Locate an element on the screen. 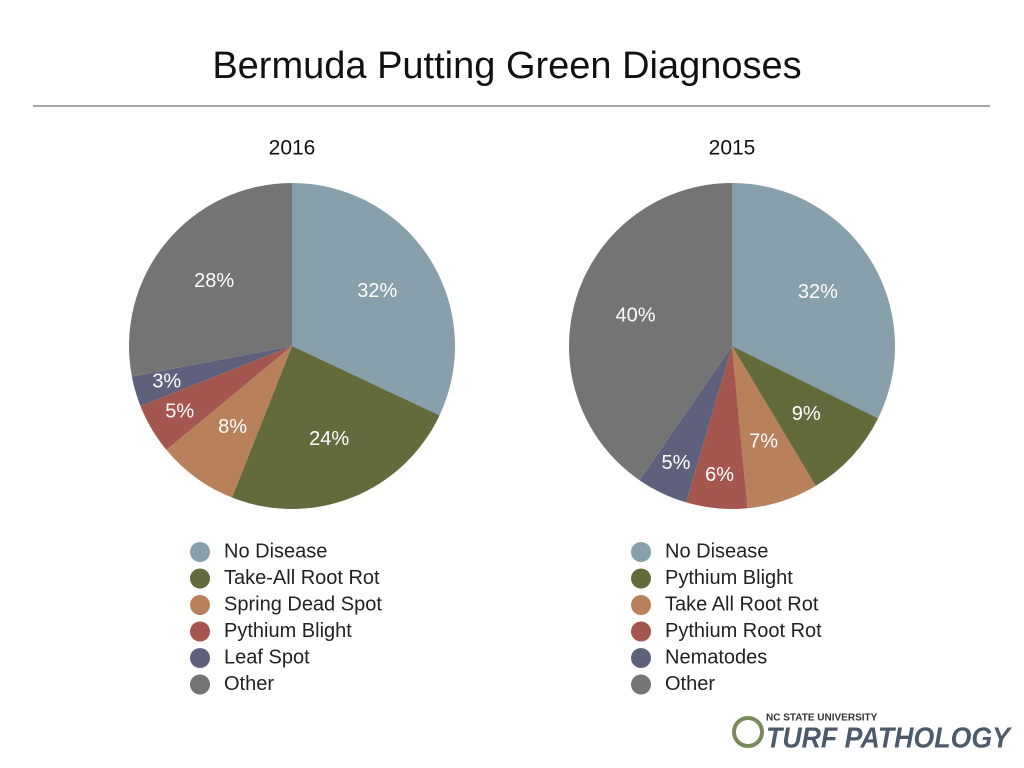 The image size is (1024, 768). legend-label: Take-All Root Rot is located at coordinates (302, 578).